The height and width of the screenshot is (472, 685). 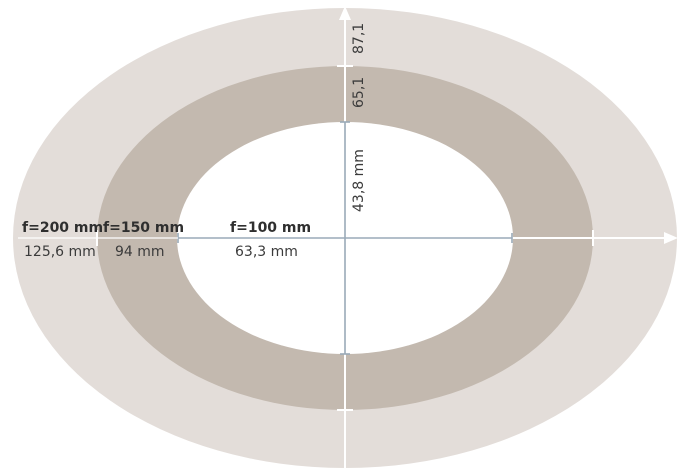 What do you see at coordinates (359, 38) in the screenshot?
I see `vertical-value-f200: 87,1` at bounding box center [359, 38].